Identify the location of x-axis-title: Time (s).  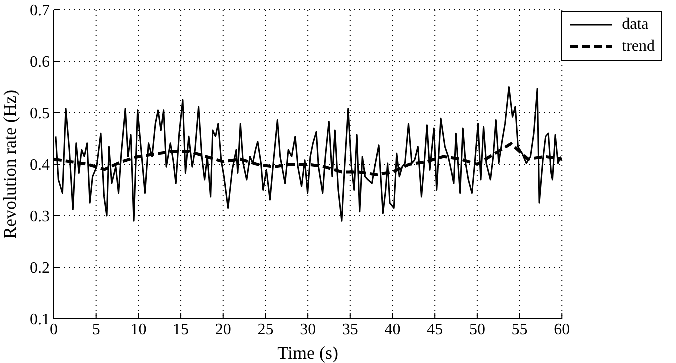
(308, 353).